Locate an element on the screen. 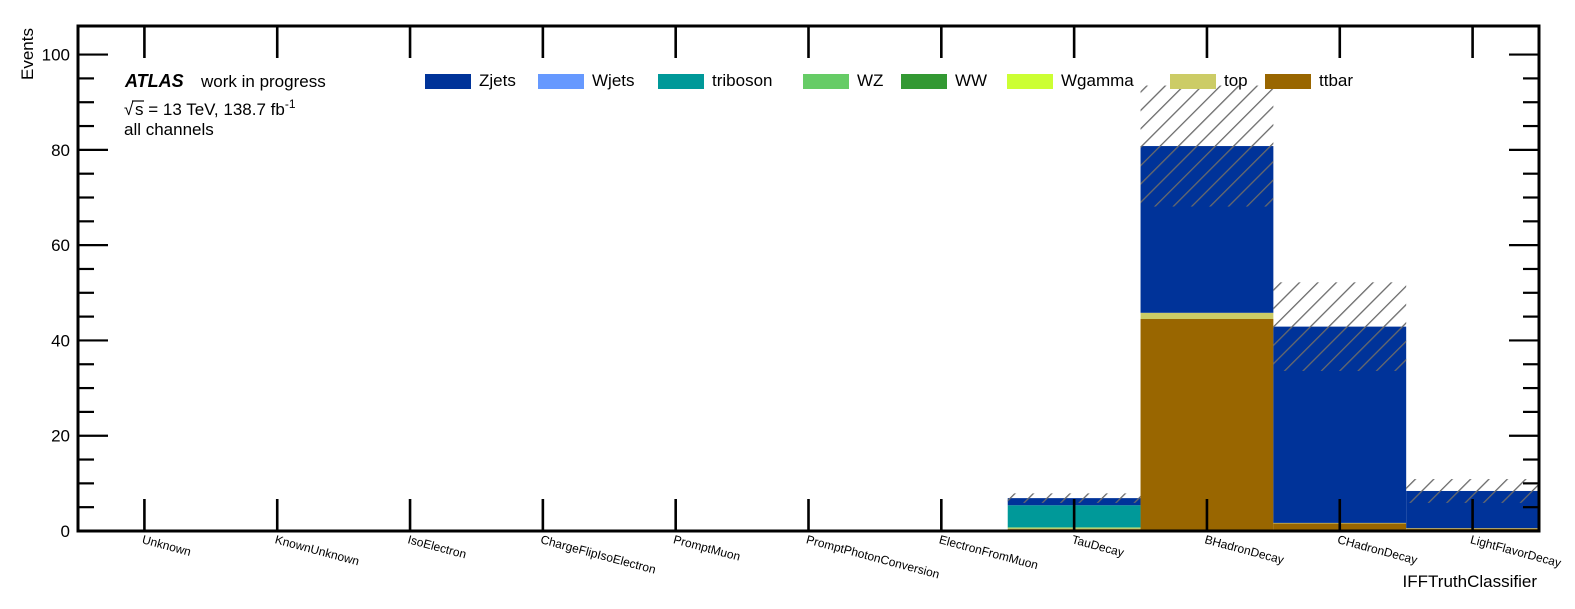  x-tick-label-CHadronDecay: CHadronDecay is located at coordinates (1377, 549).